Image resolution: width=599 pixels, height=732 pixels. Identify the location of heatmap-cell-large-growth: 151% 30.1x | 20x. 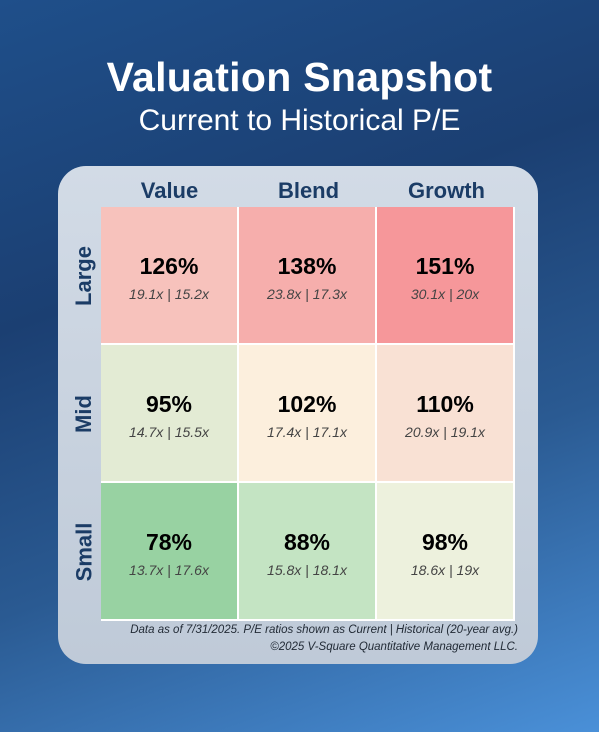
(445, 275).